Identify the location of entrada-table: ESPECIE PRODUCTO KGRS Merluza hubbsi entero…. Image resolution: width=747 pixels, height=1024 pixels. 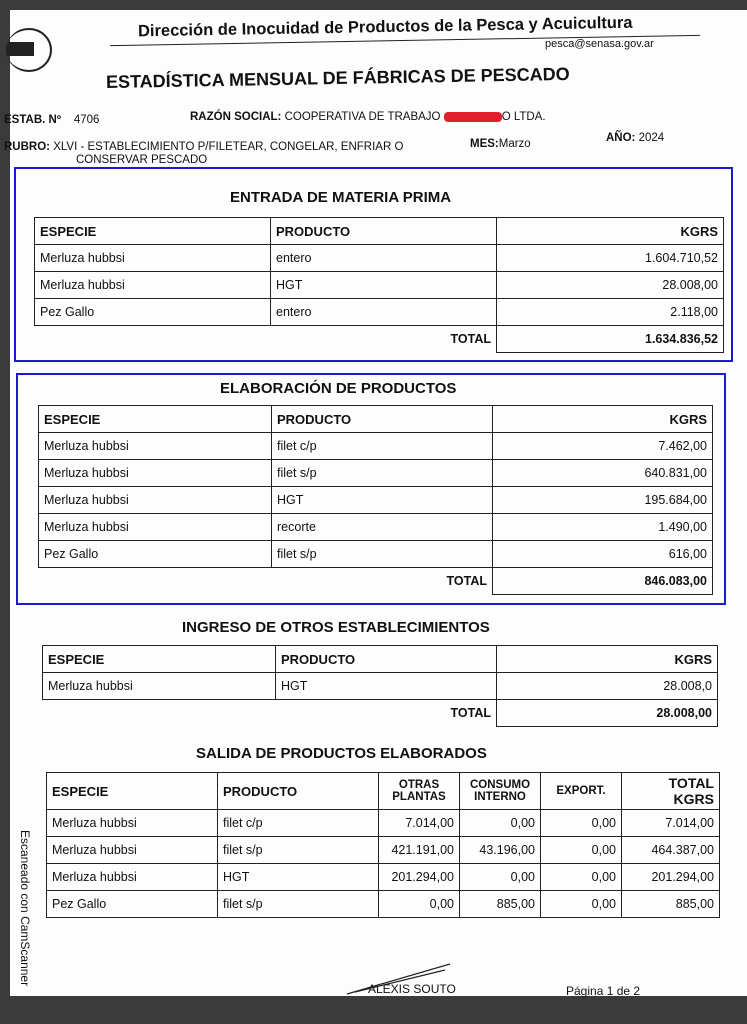
(379, 285).